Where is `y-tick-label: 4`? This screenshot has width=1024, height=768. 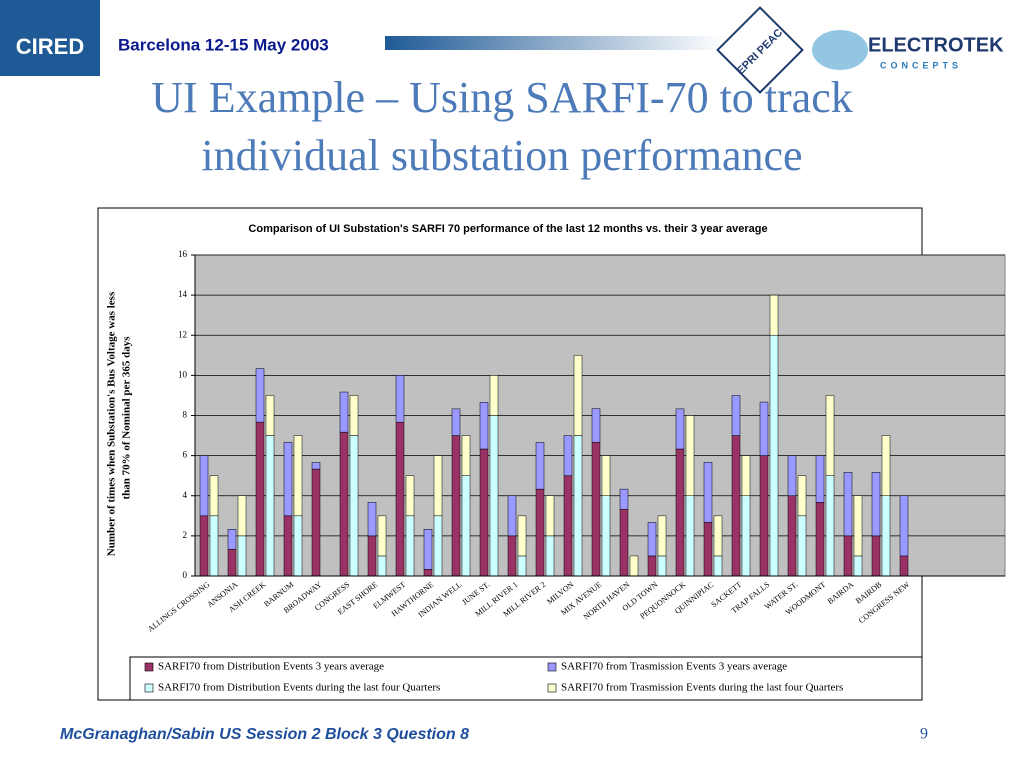 y-tick-label: 4 is located at coordinates (185, 495).